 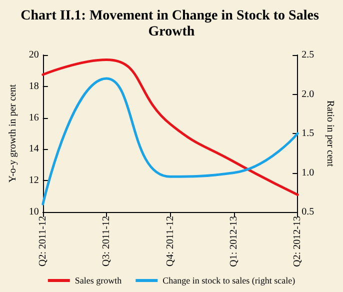 I want to click on y-tick-label: 18, so click(x=33, y=86).